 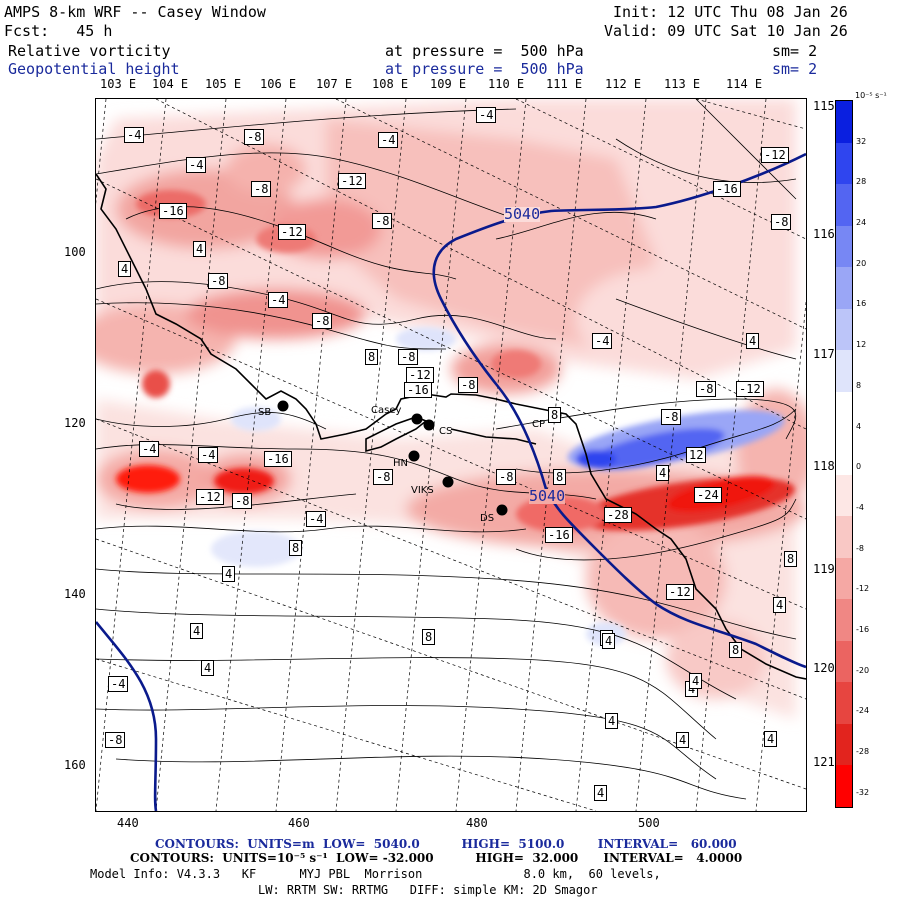 I want to click on lon-top-label: 112 E, so click(x=623, y=84).